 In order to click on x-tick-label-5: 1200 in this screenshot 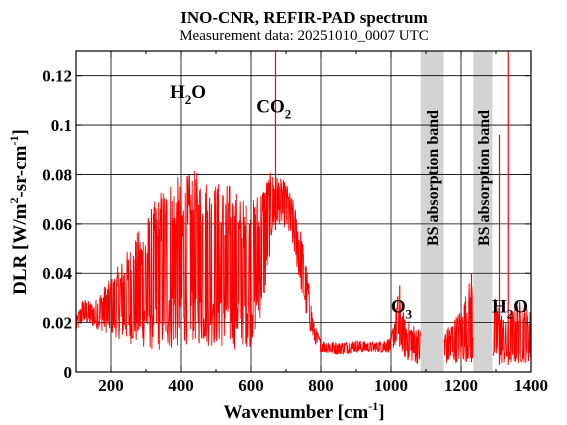, I will do `click(461, 385)`.